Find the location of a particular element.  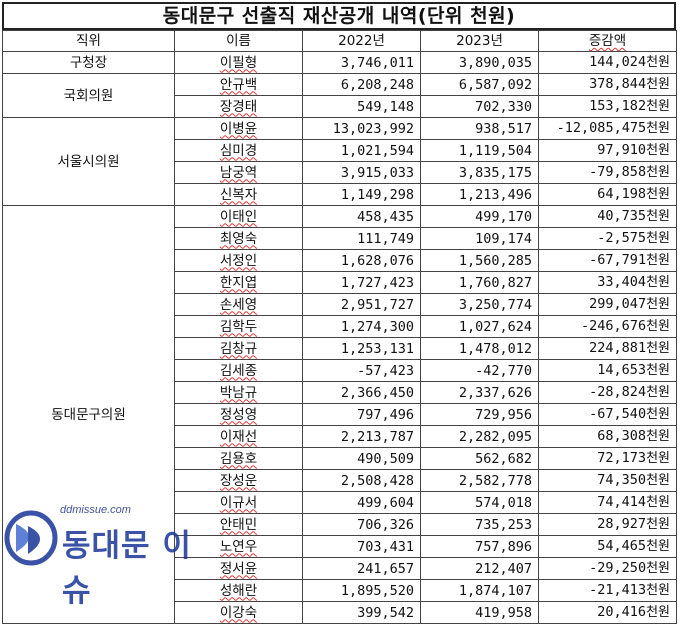

name-cell: 최영숙 is located at coordinates (238, 238).